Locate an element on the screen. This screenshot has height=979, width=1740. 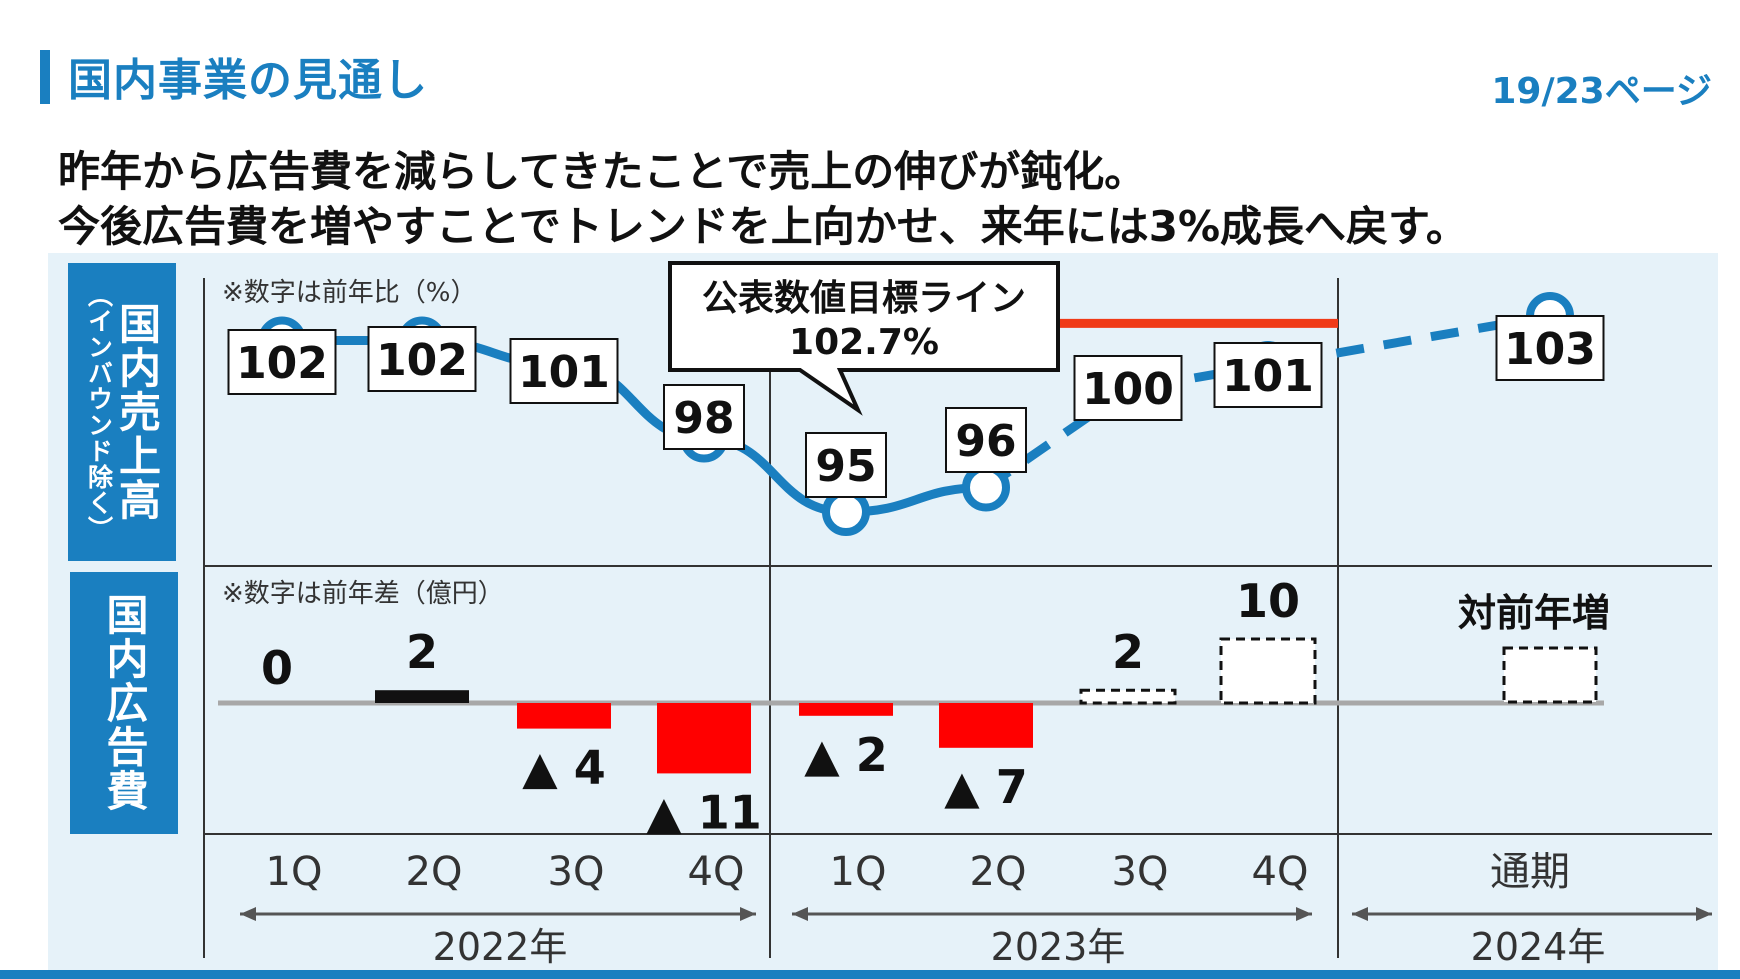
sales-forecast-line is located at coordinates (1267, 401).